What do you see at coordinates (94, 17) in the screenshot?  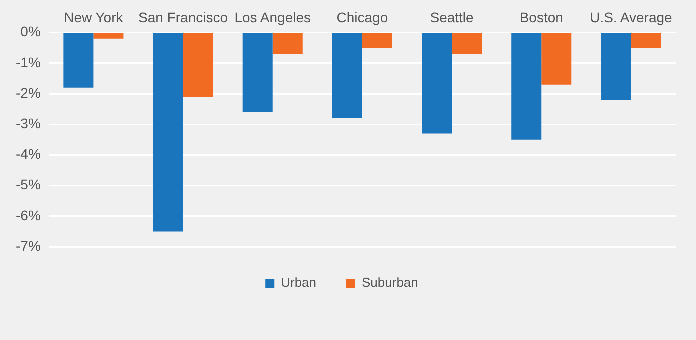 I see `x-tick-label: New York` at bounding box center [94, 17].